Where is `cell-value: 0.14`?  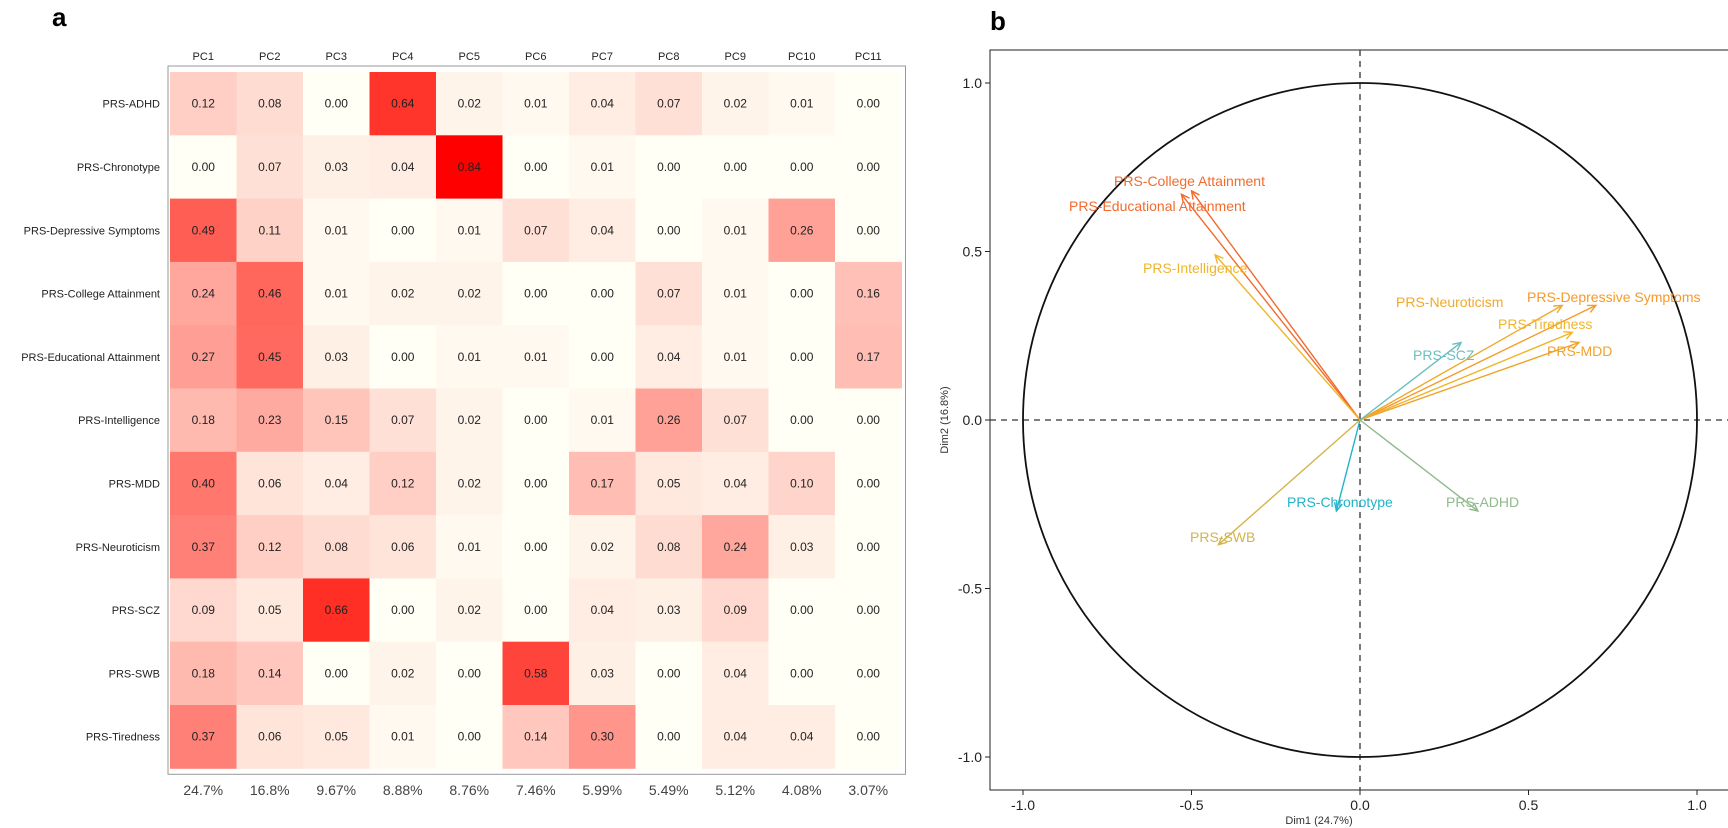 cell-value: 0.14 is located at coordinates (536, 737).